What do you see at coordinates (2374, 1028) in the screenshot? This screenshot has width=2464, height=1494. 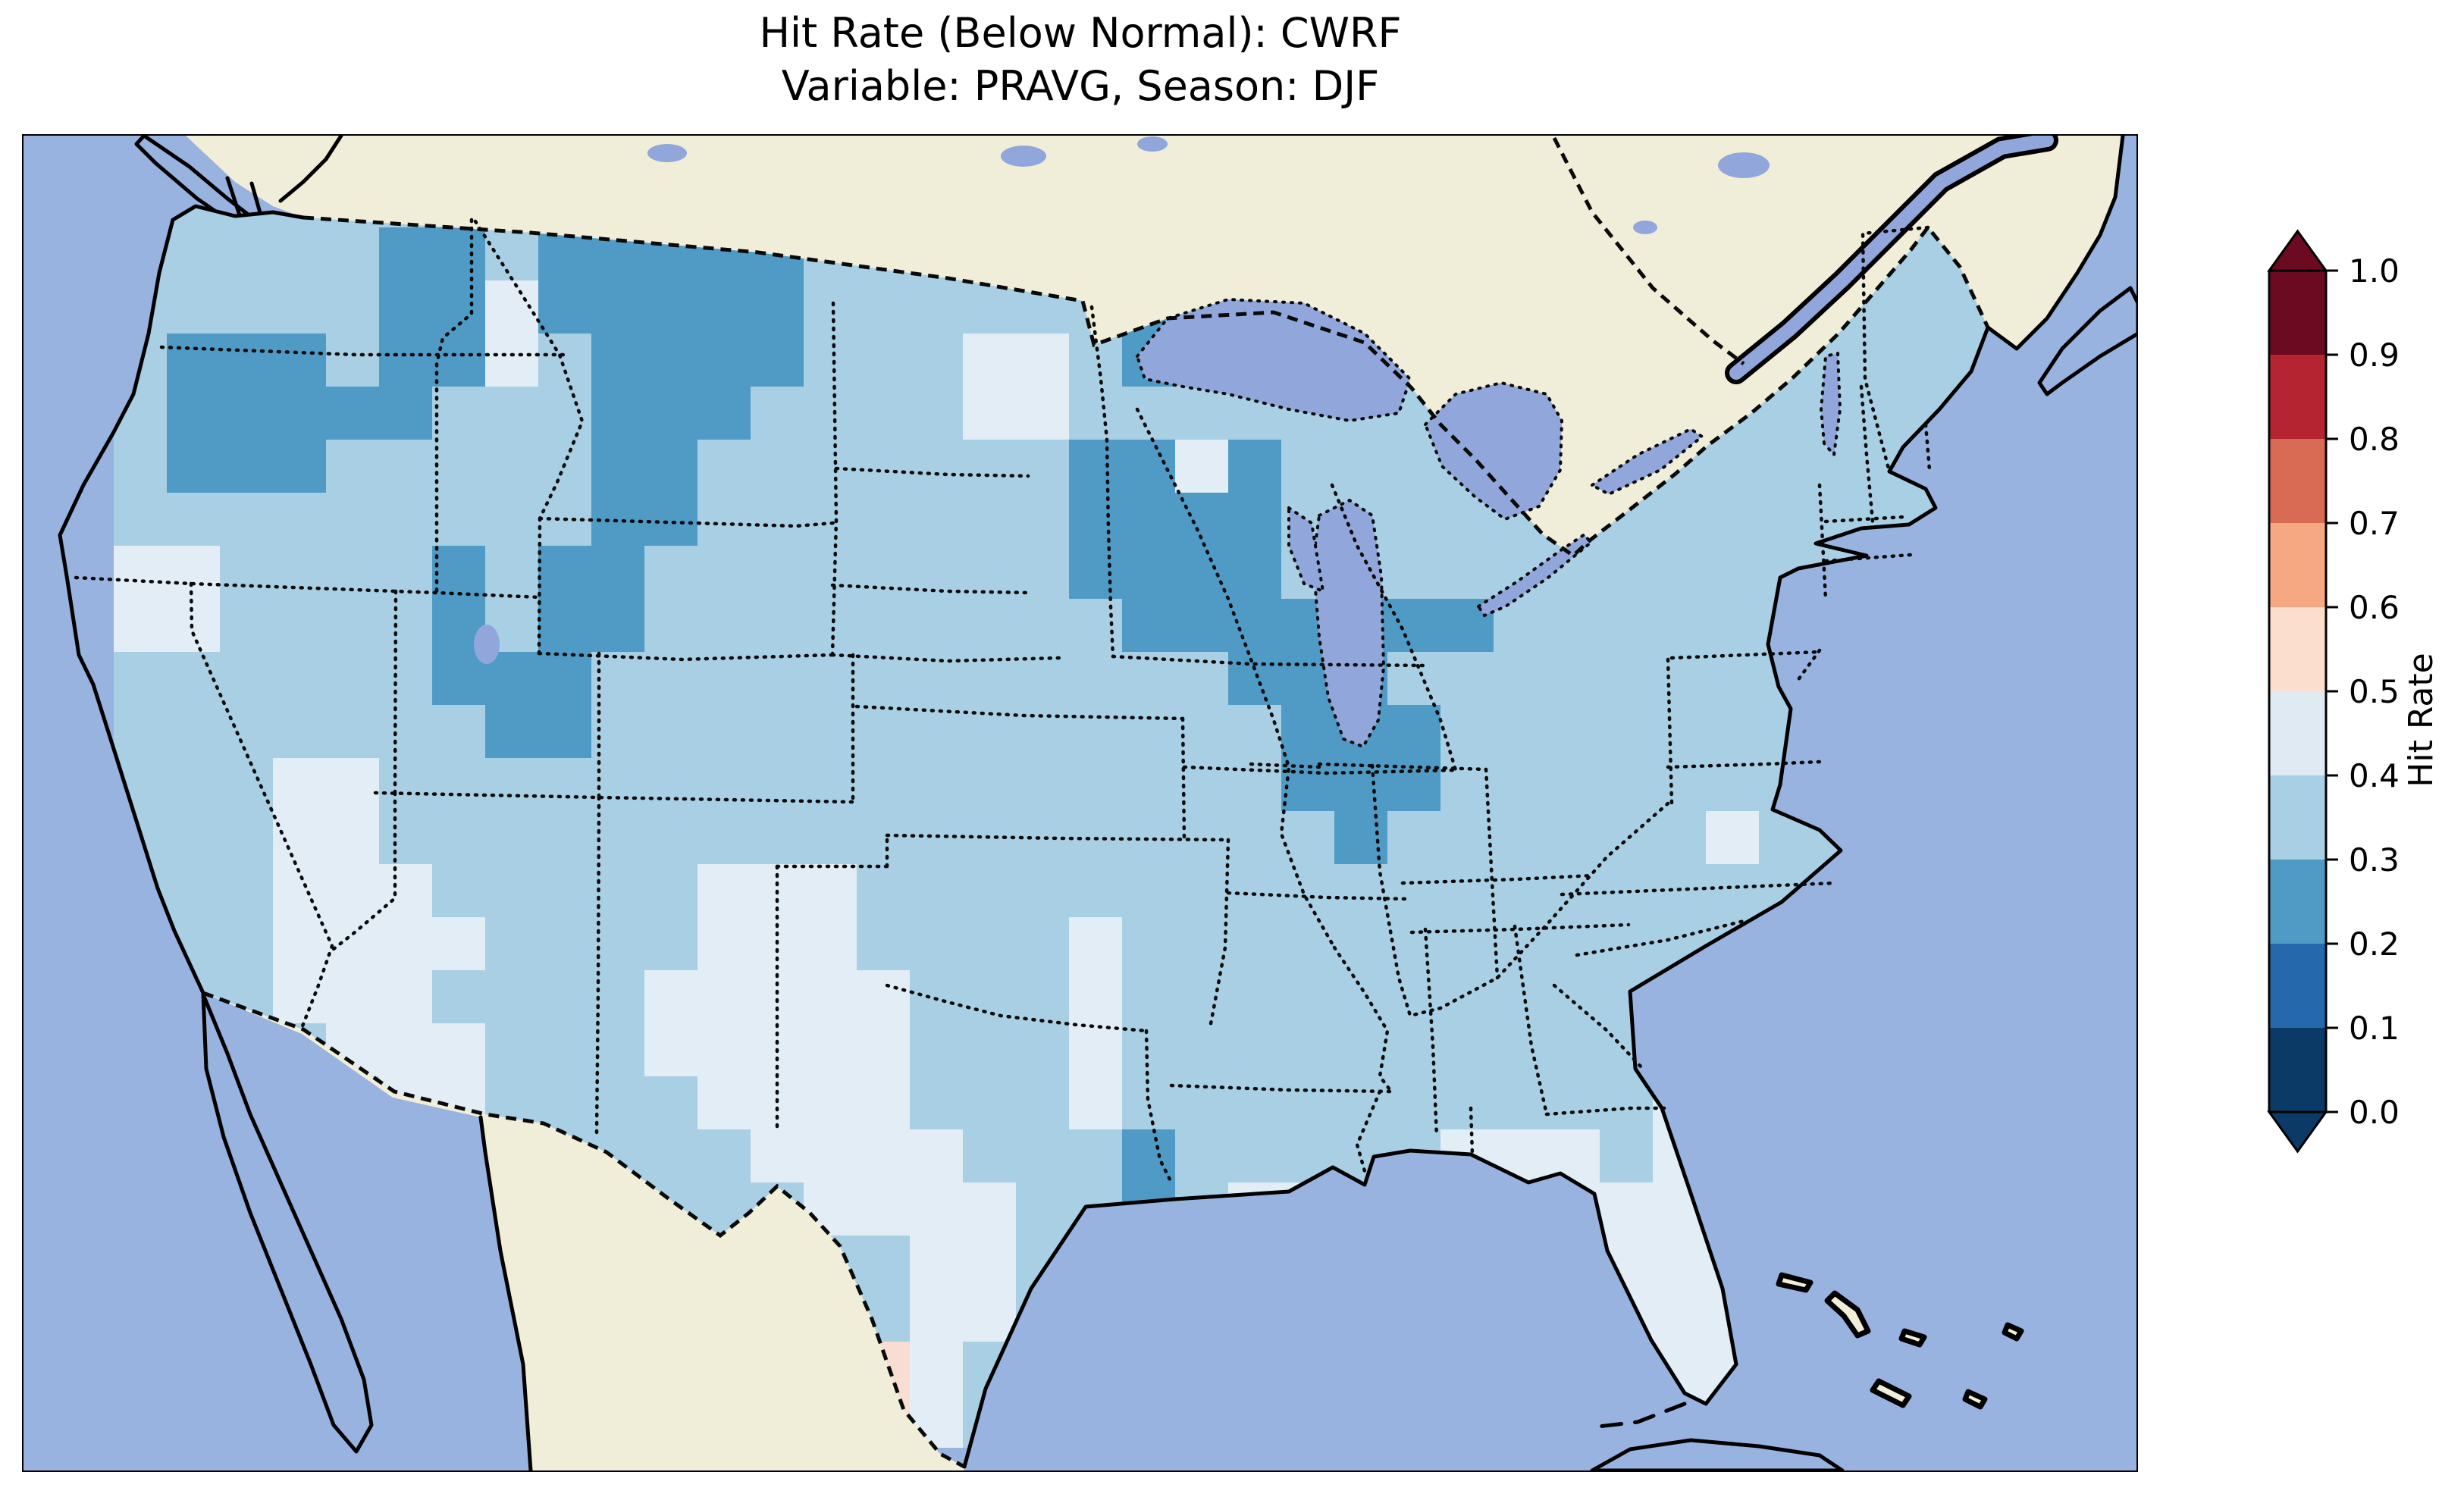 I see `colorbar-tick-label: 0.1` at bounding box center [2374, 1028].